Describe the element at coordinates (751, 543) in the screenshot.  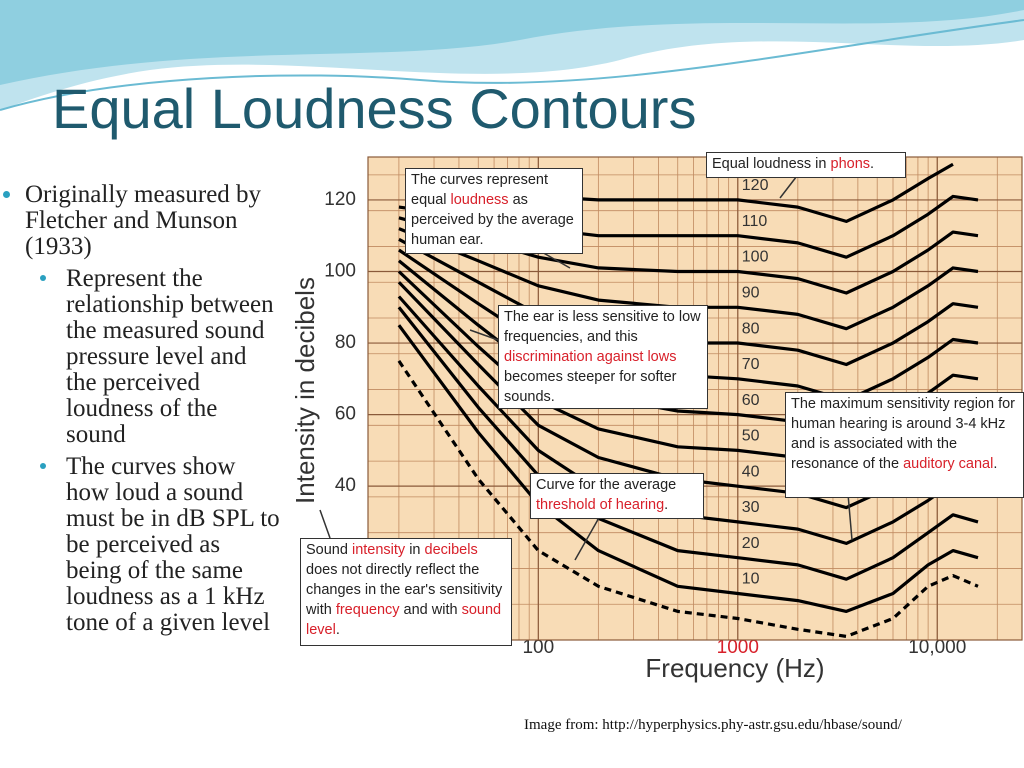
I see `phon-label: 20` at that location.